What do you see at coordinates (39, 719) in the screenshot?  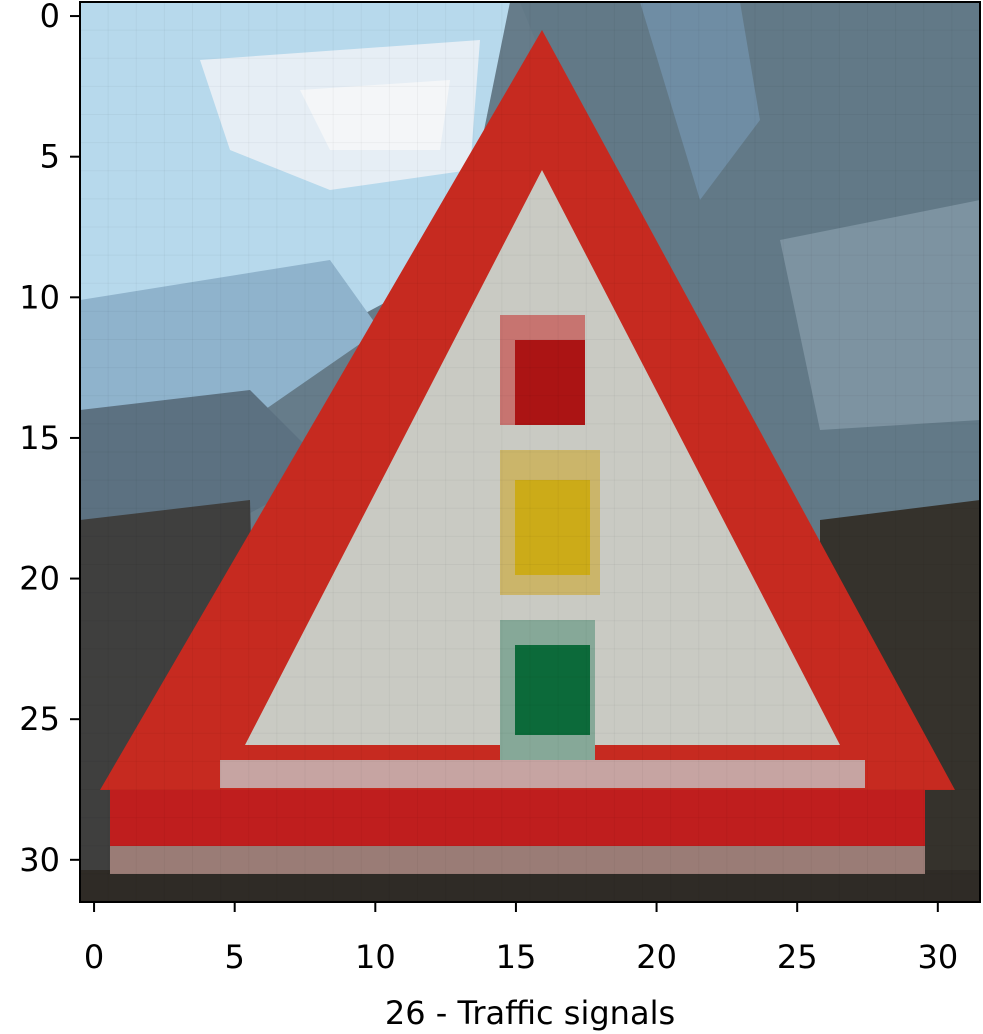 I see `y-tick-label: 25` at bounding box center [39, 719].